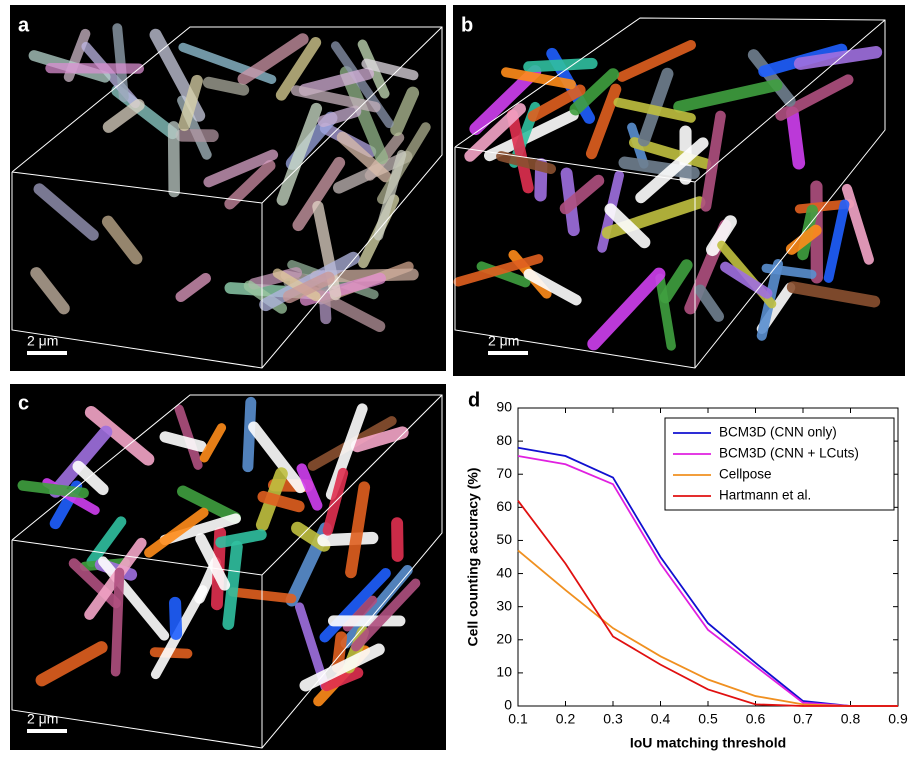  Describe the element at coordinates (898, 719) in the screenshot. I see `x-tick-label: 0.9` at that location.